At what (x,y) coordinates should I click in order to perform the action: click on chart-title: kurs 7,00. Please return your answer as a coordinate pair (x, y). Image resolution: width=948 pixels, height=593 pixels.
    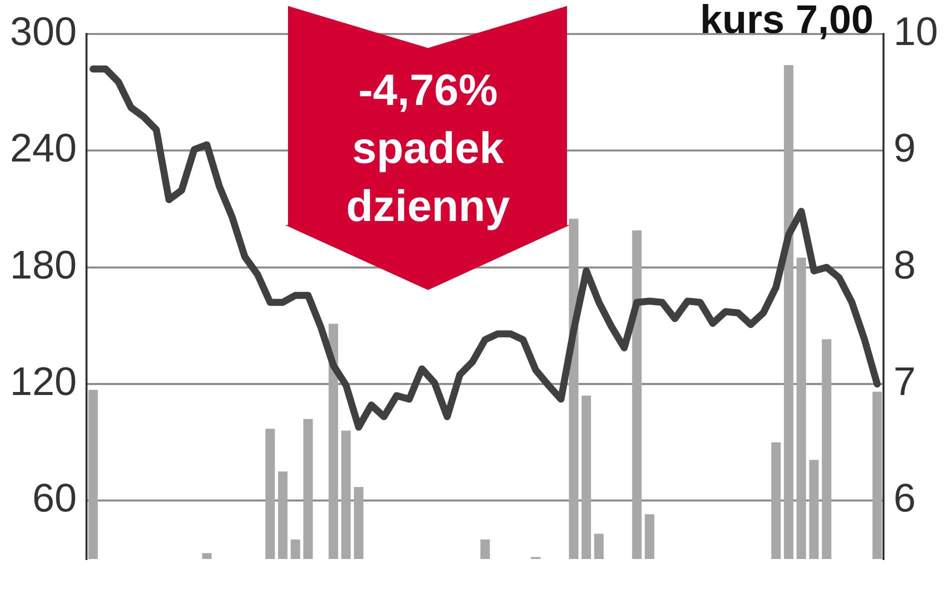
    Looking at the image, I should click on (787, 21).